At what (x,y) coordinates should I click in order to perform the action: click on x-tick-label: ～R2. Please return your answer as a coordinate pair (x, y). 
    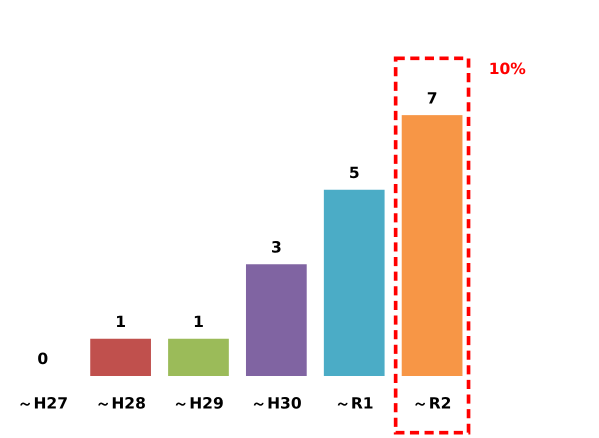
    Looking at the image, I should click on (432, 403).